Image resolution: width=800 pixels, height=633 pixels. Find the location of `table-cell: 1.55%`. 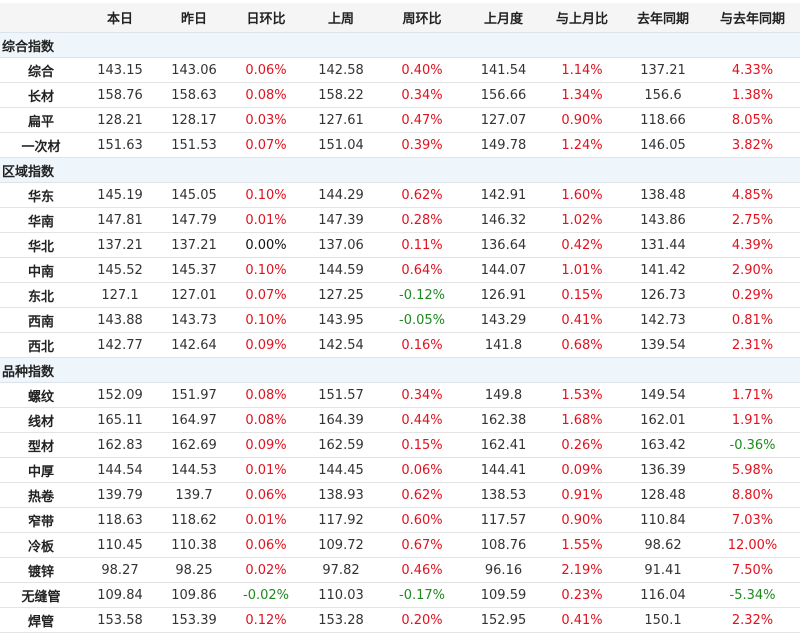

table-cell: 1.55% is located at coordinates (582, 545).